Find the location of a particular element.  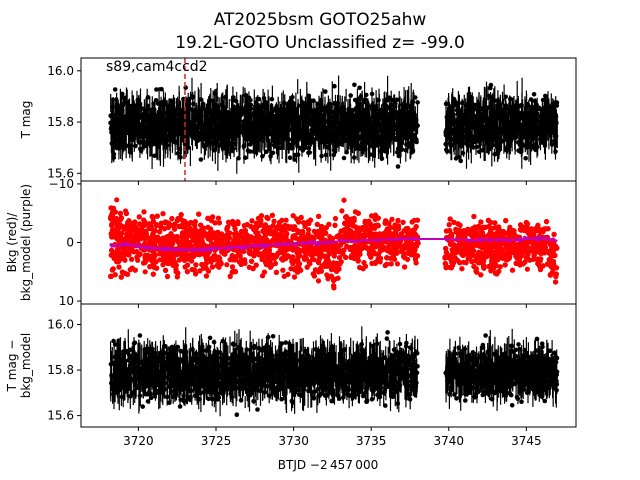

plot-area-middle is located at coordinates (334, 244).